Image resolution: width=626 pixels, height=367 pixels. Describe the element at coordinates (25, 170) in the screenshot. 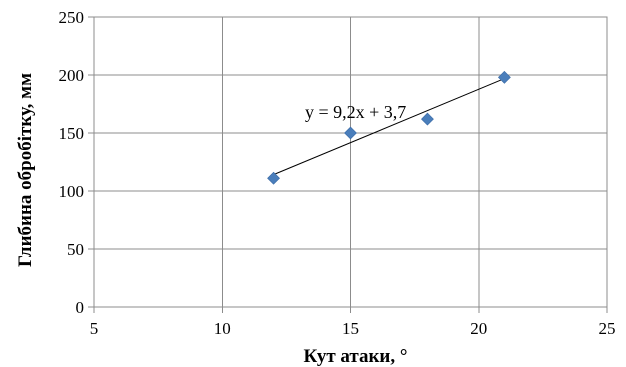

I see `y-axis-title: Глибина обробітку, мм` at that location.